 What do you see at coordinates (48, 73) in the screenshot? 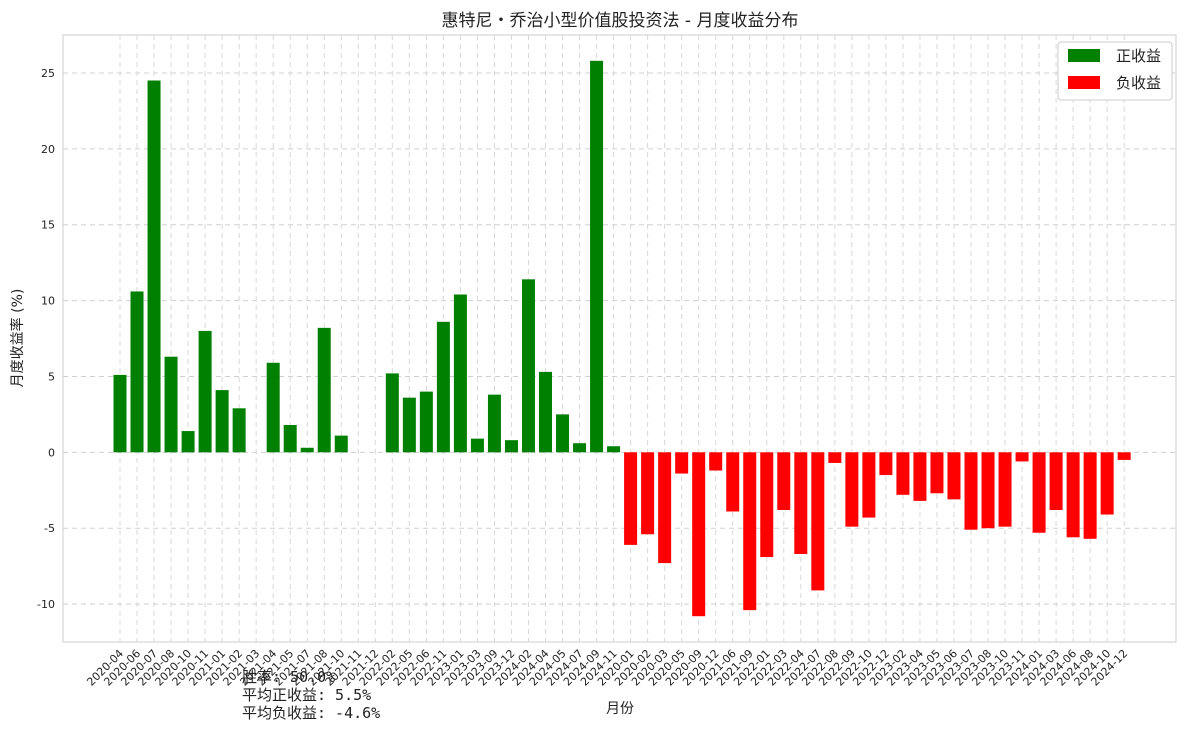
I see `y-tick-label: 25` at bounding box center [48, 73].